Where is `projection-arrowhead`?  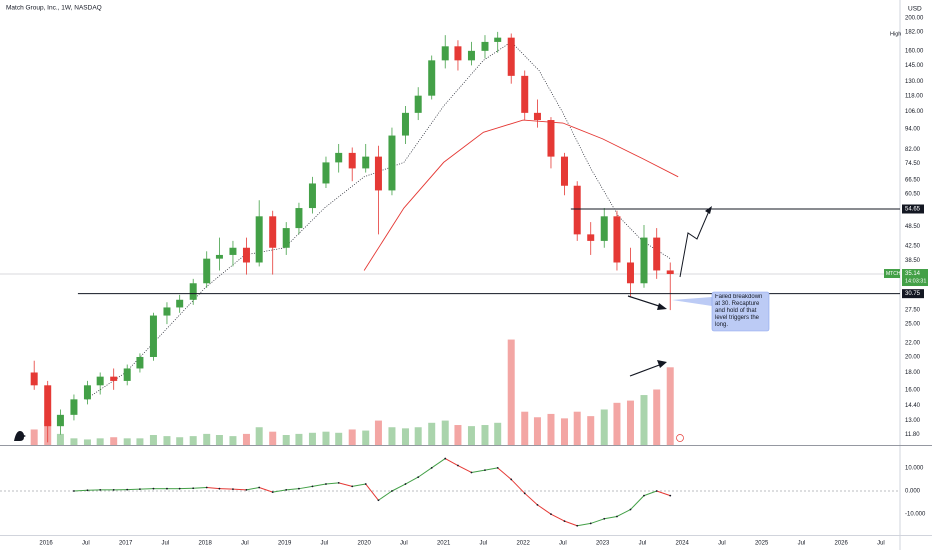 projection-arrowhead is located at coordinates (708, 210).